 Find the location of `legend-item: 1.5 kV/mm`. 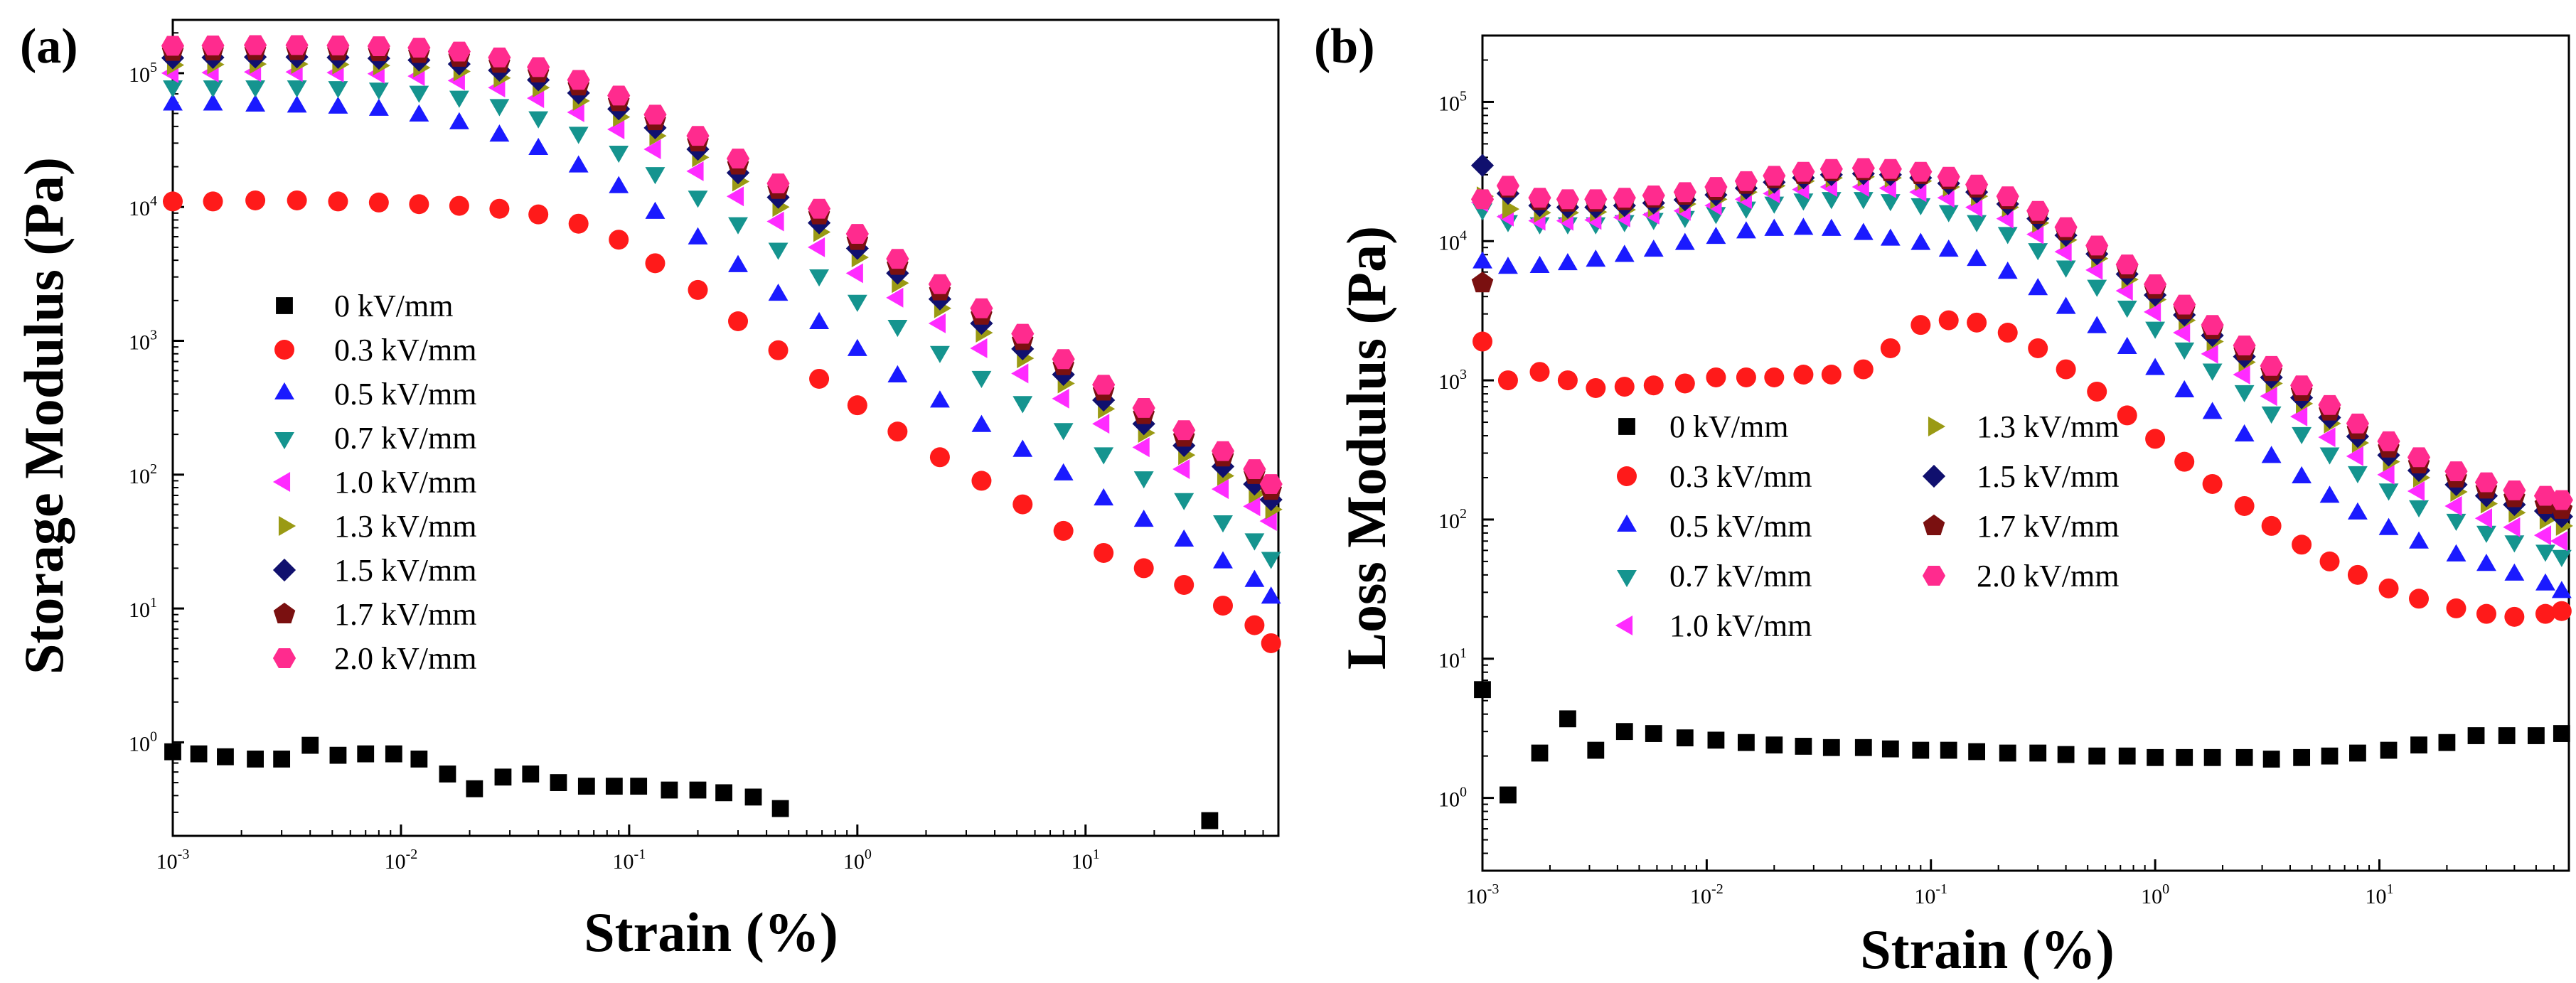

legend-item: 1.5 kV/mm is located at coordinates (374, 570).